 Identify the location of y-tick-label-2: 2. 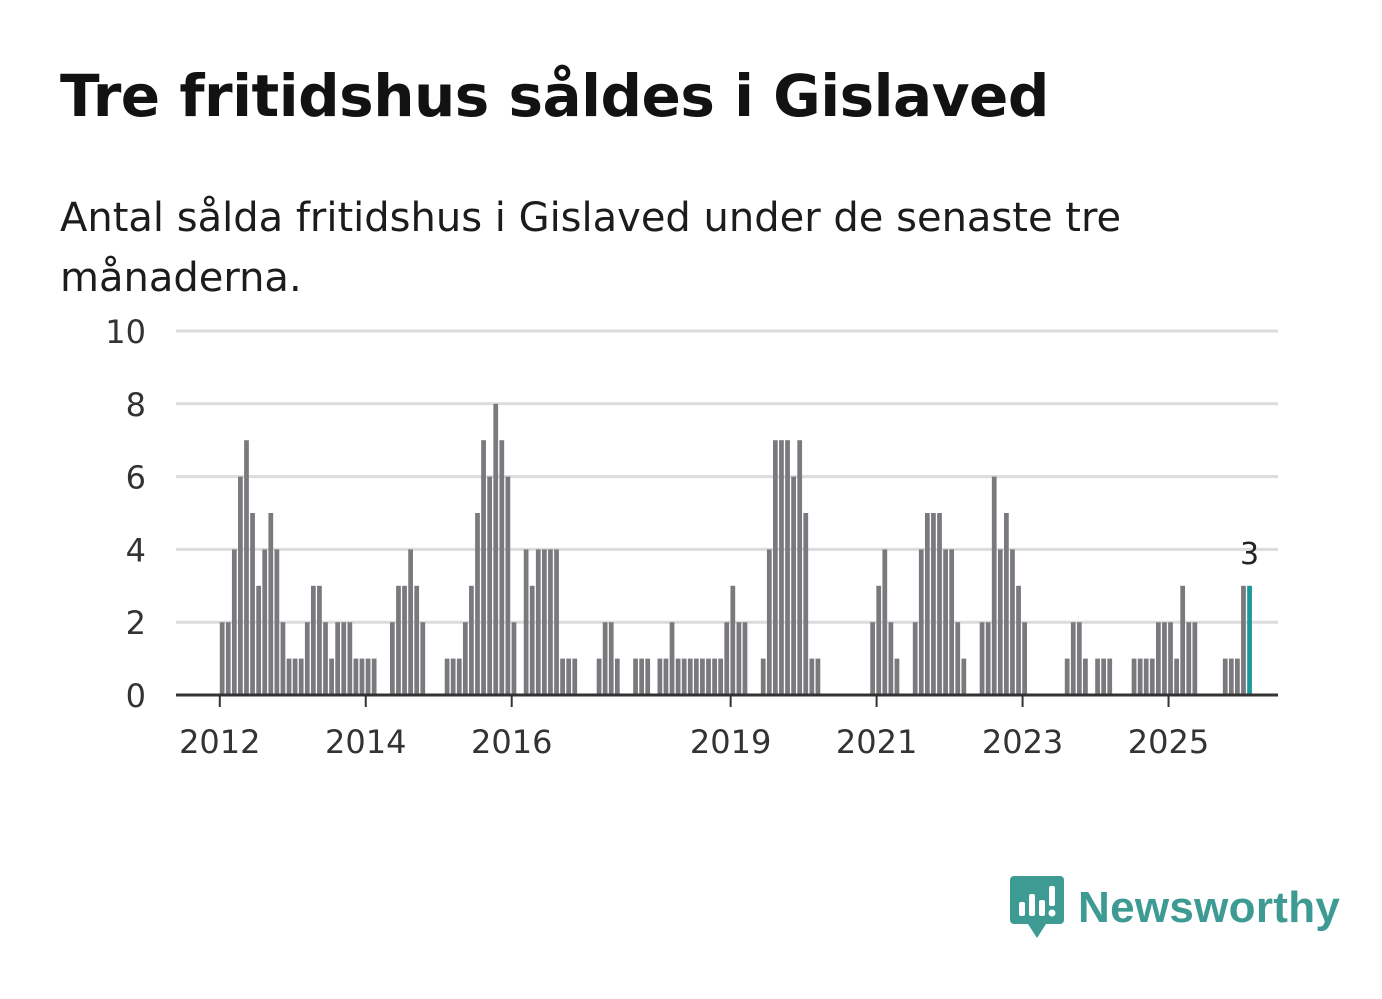
(136, 623).